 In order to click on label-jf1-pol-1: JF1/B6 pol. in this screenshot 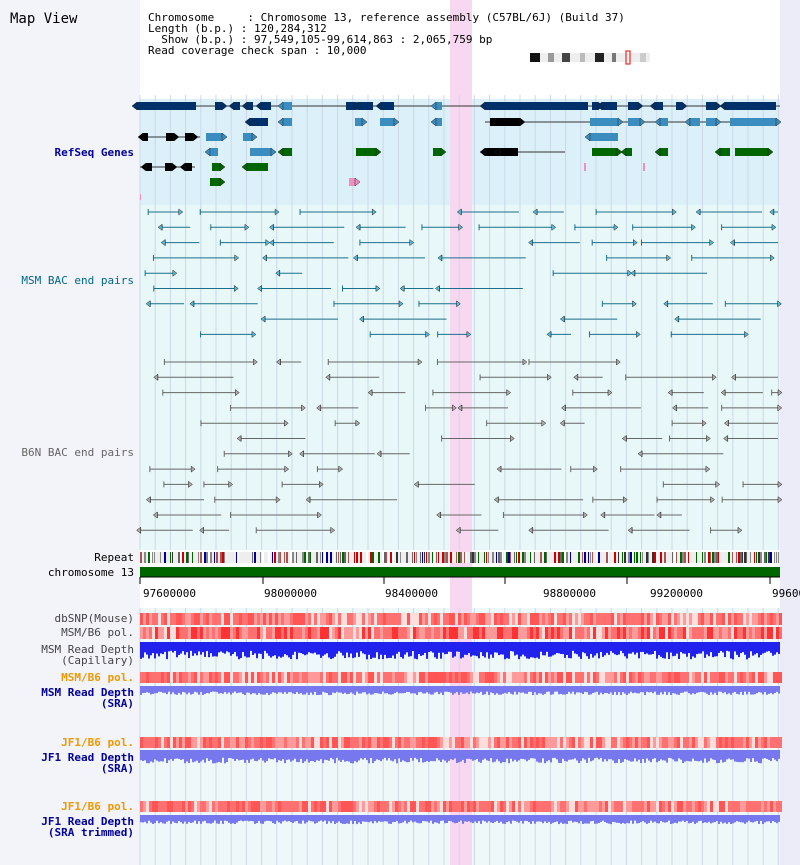, I will do `click(97, 742)`.